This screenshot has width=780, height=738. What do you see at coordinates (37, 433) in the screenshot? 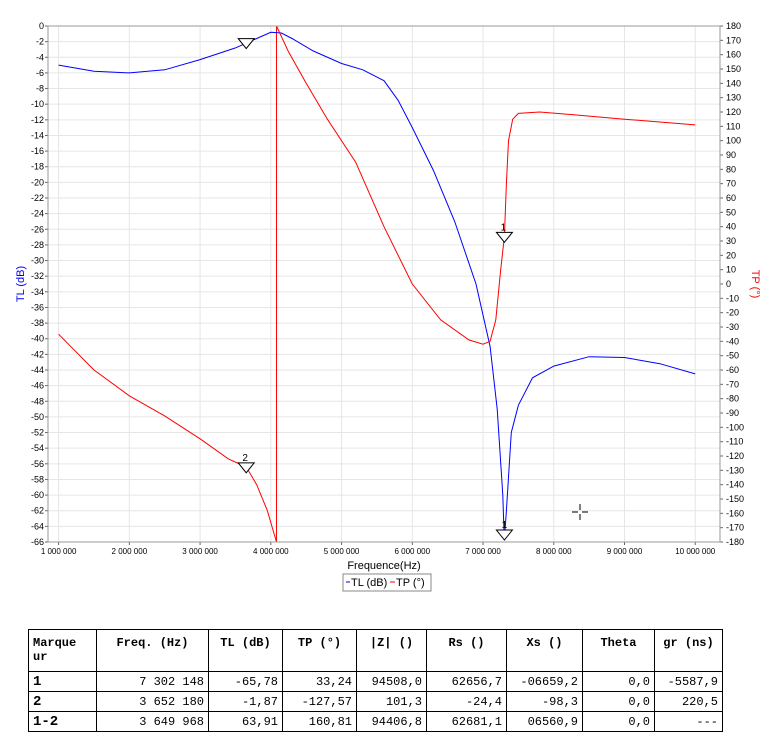
I see `y-tick-label: -52` at bounding box center [37, 433].